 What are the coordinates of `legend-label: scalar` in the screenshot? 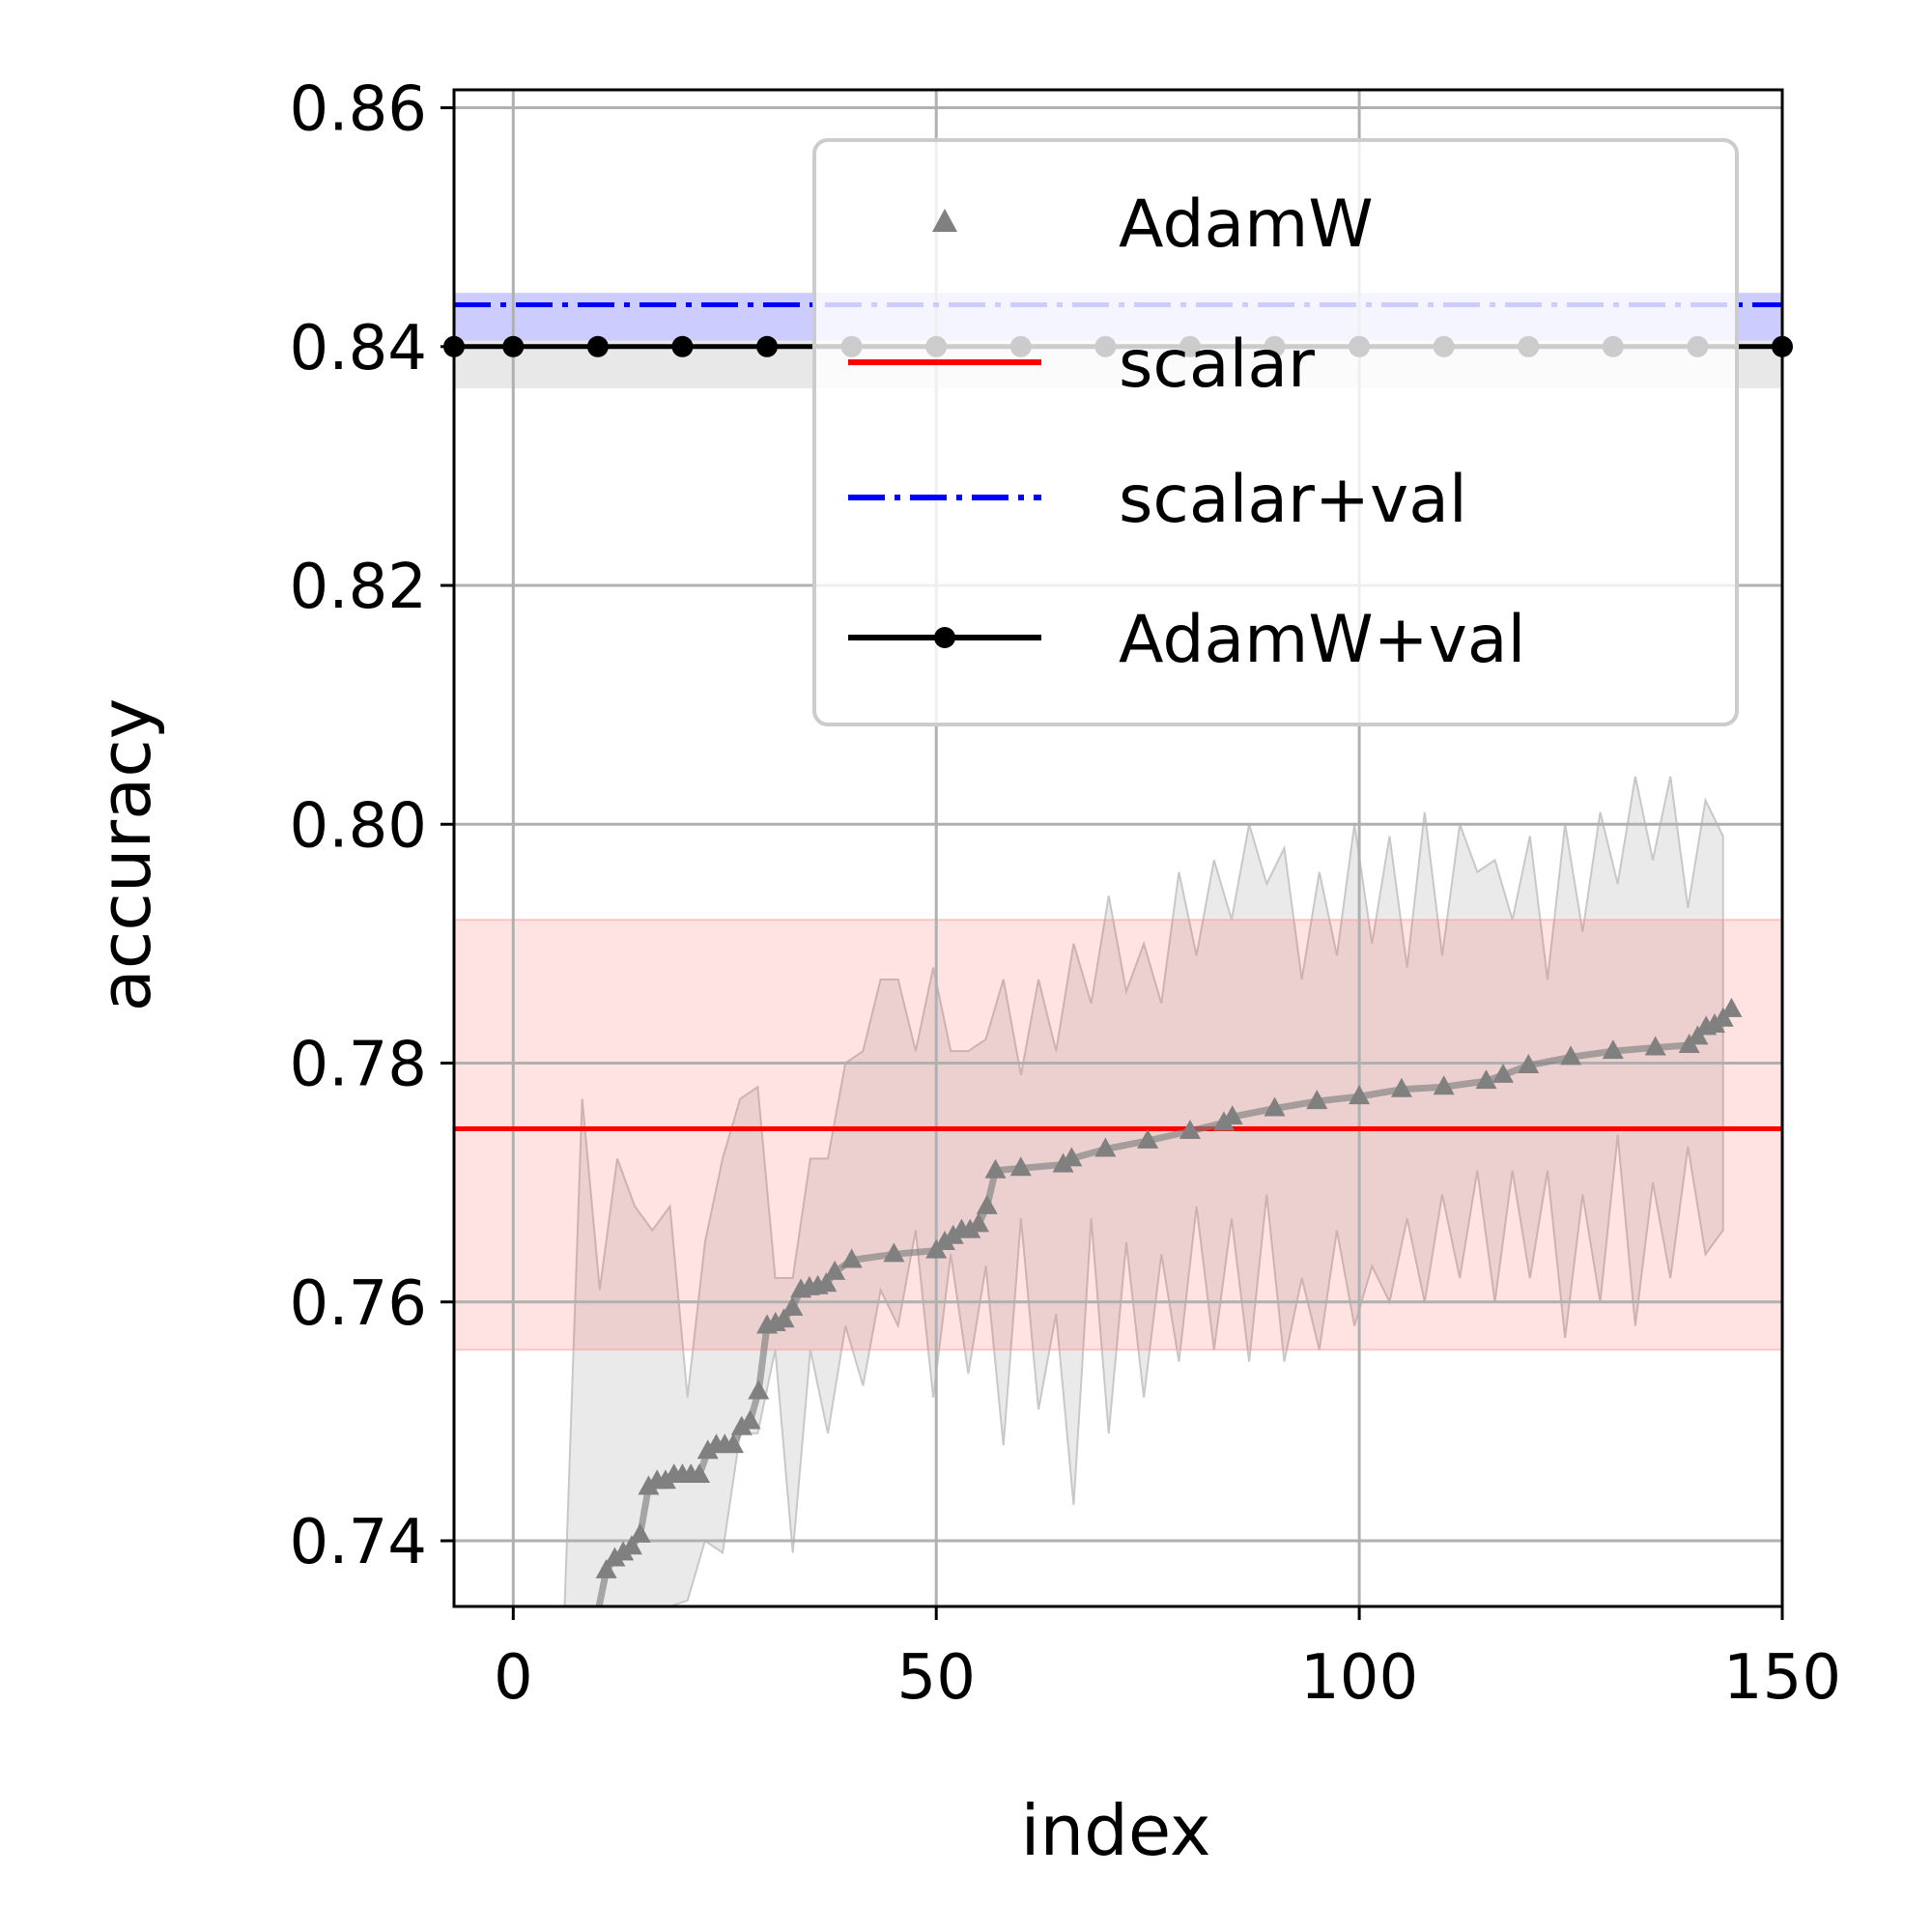 It's located at (1217, 365).